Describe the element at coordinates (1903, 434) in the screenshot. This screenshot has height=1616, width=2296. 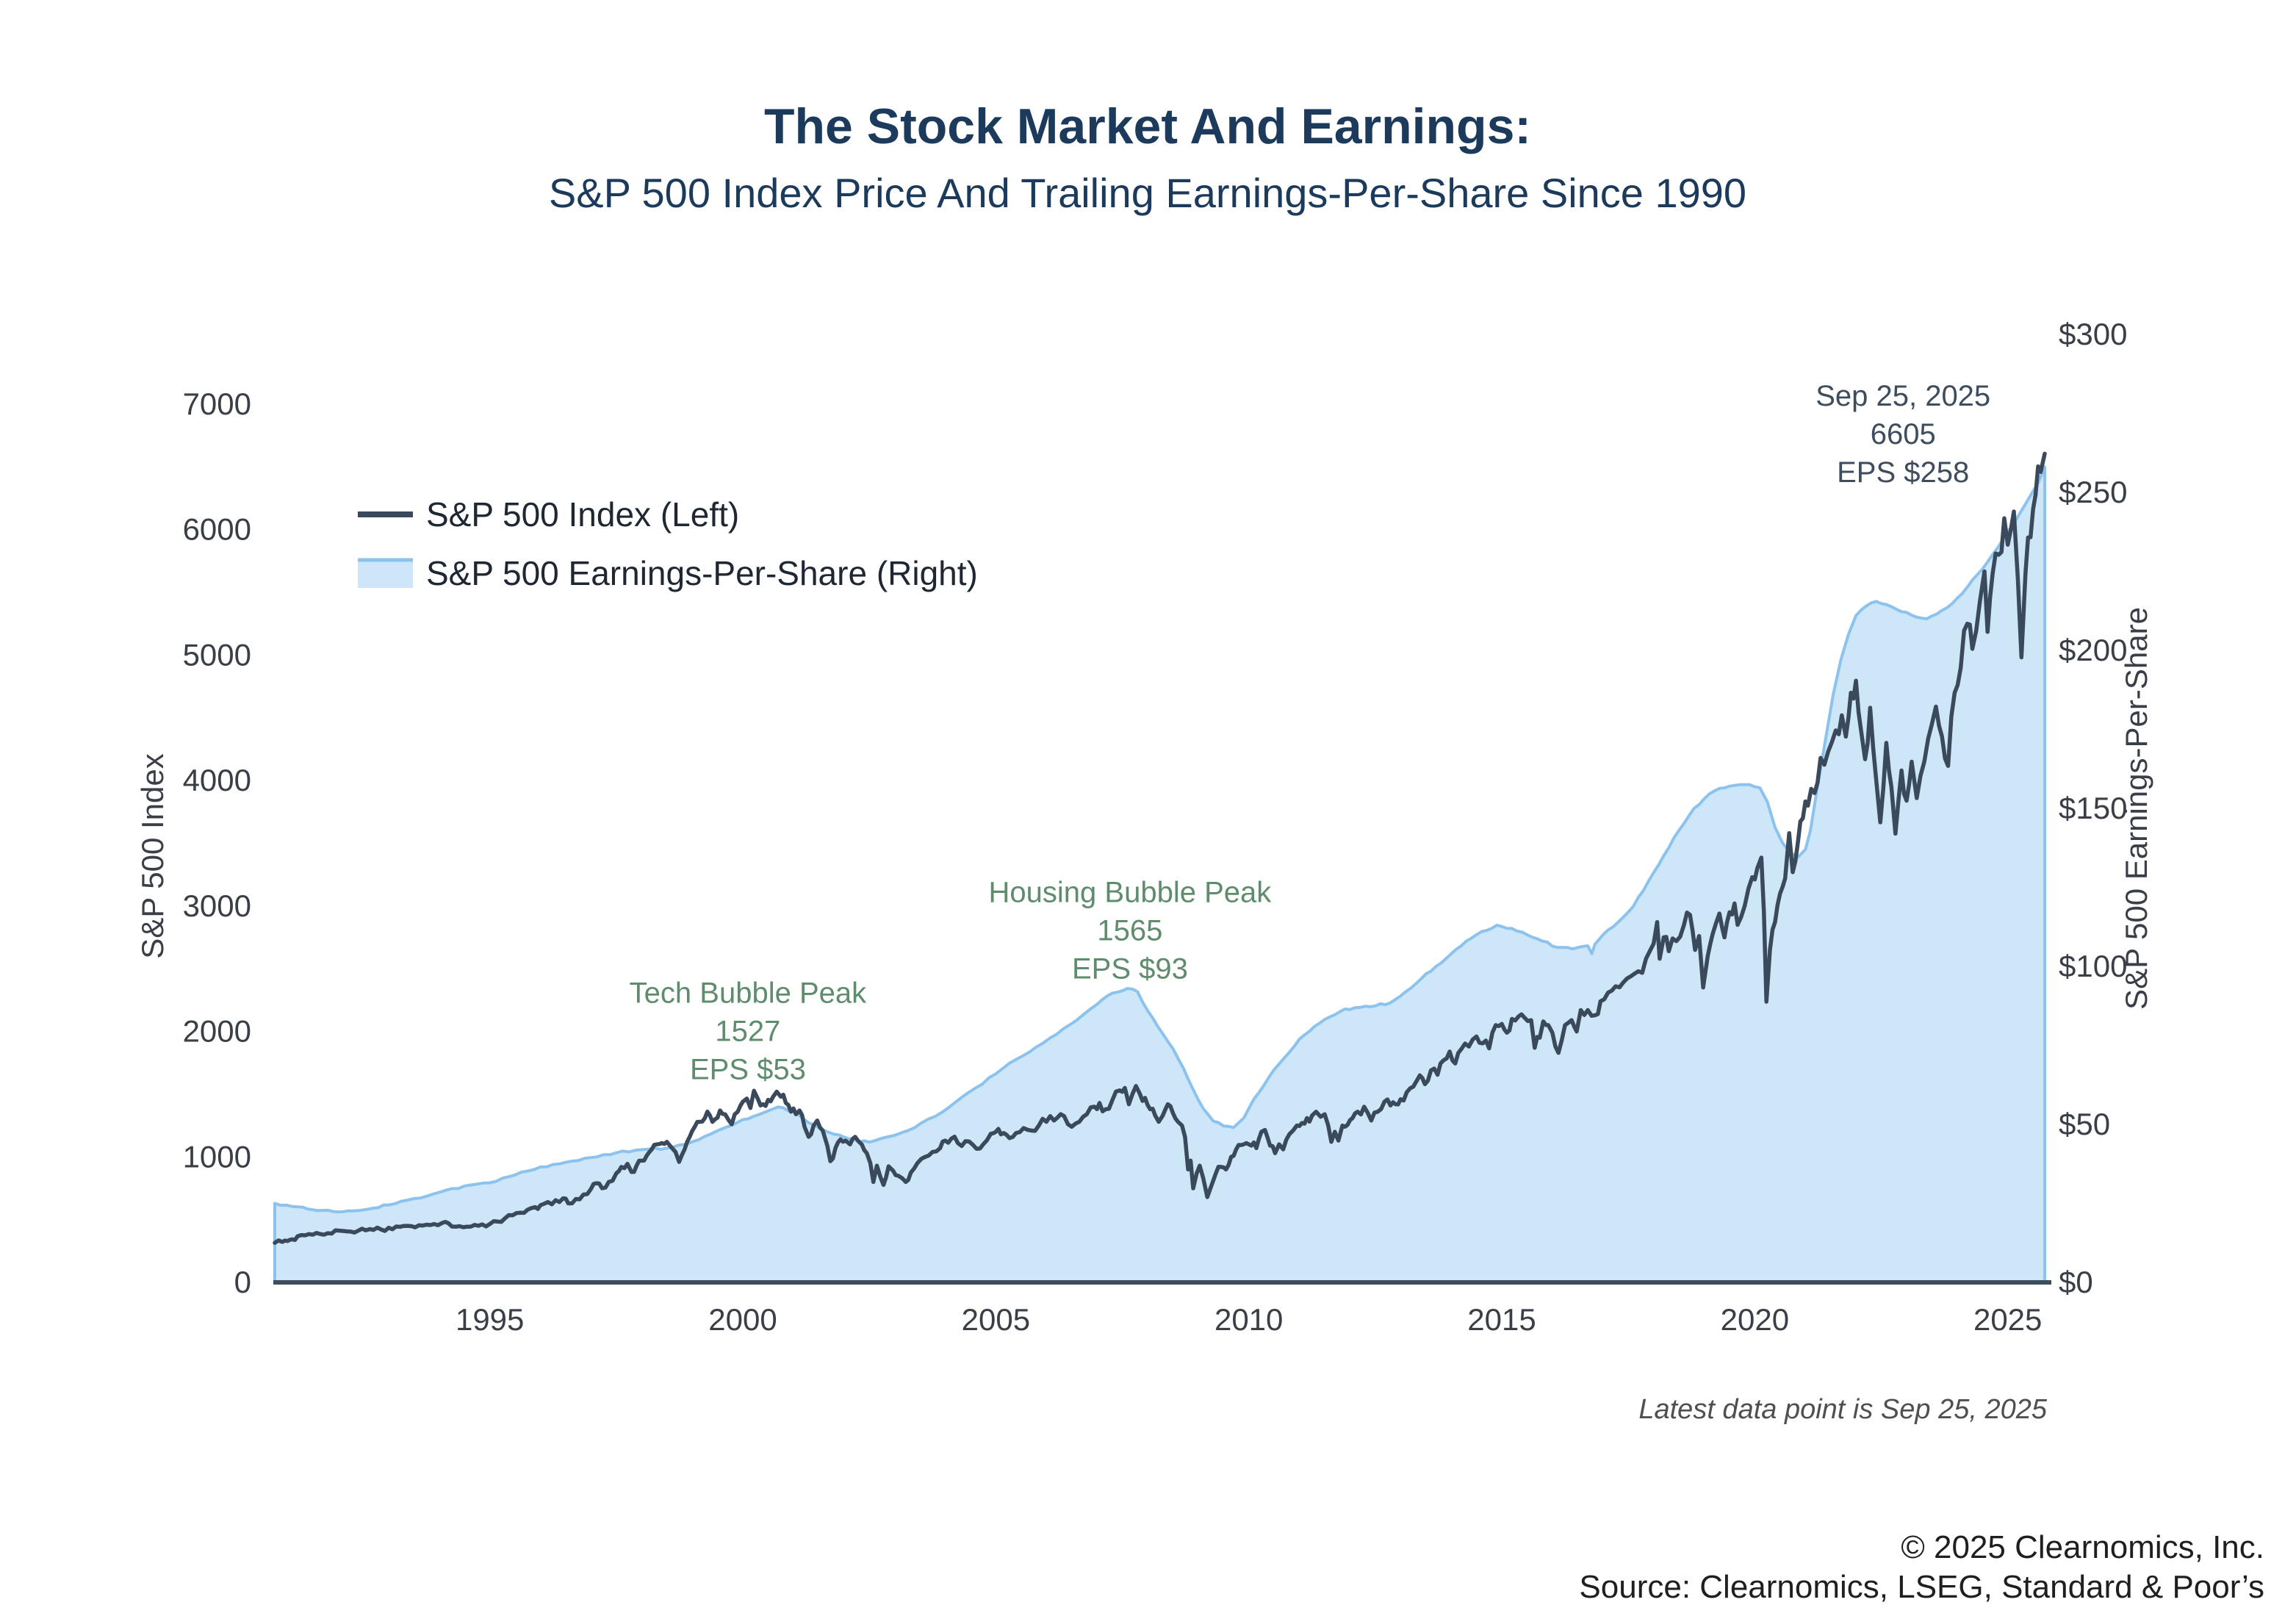
I see `annotation-2-line-1: 6605` at that location.